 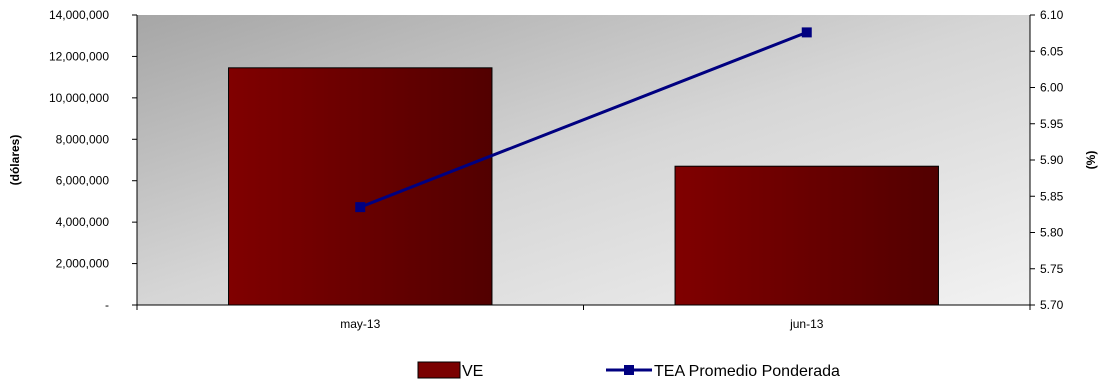 What do you see at coordinates (806, 324) in the screenshot?
I see `x-tick-label: jun-13` at bounding box center [806, 324].